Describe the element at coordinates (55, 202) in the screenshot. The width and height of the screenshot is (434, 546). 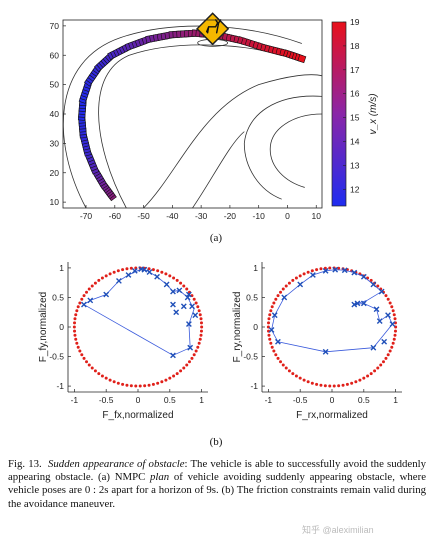
I see `y-tick-label: 10` at that location.